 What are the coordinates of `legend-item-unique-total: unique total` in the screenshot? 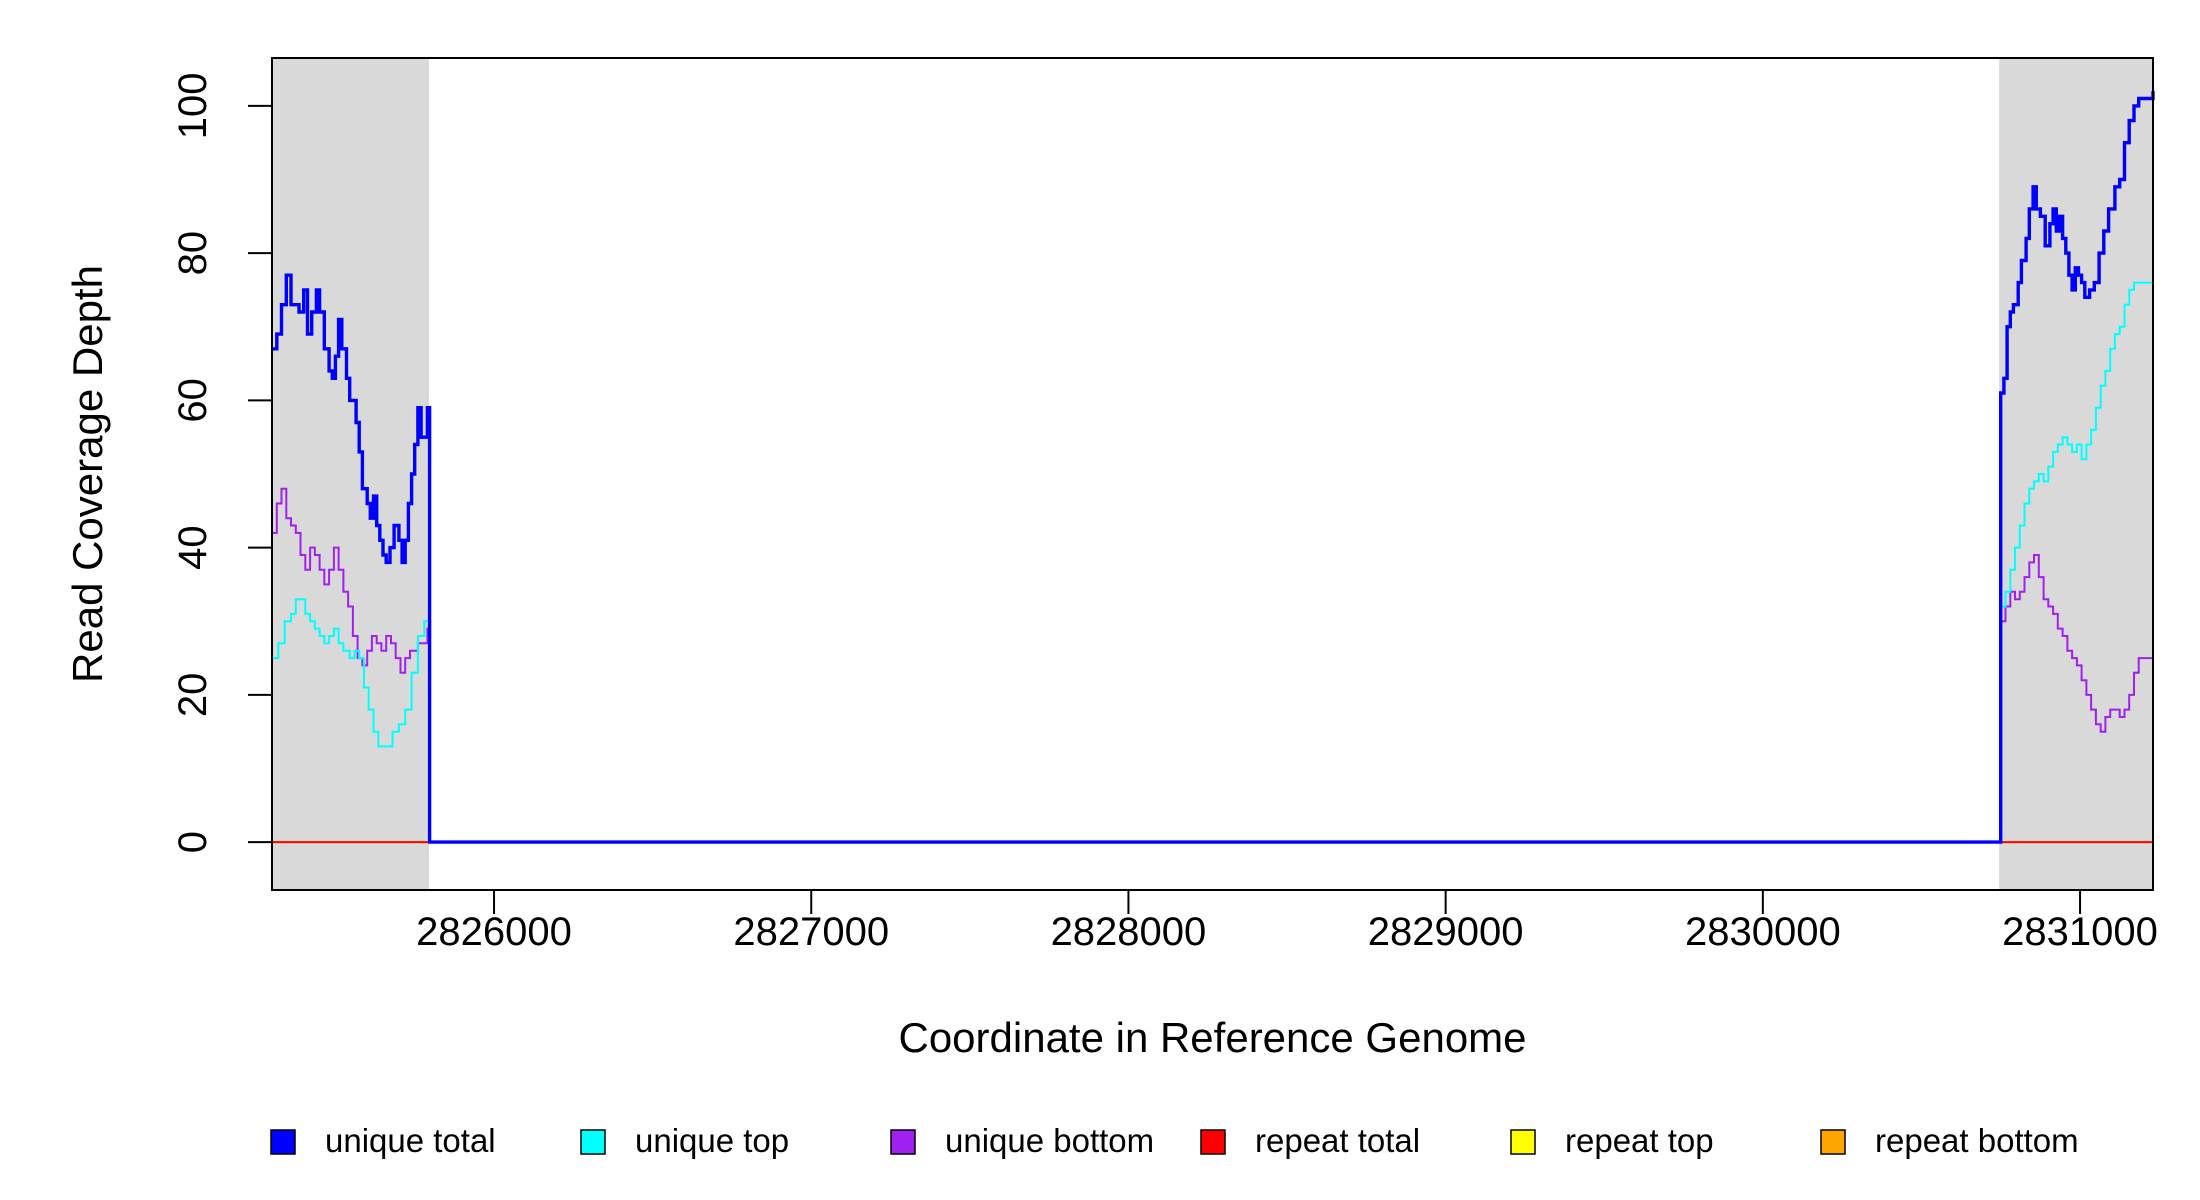 It's located at (383, 1140).